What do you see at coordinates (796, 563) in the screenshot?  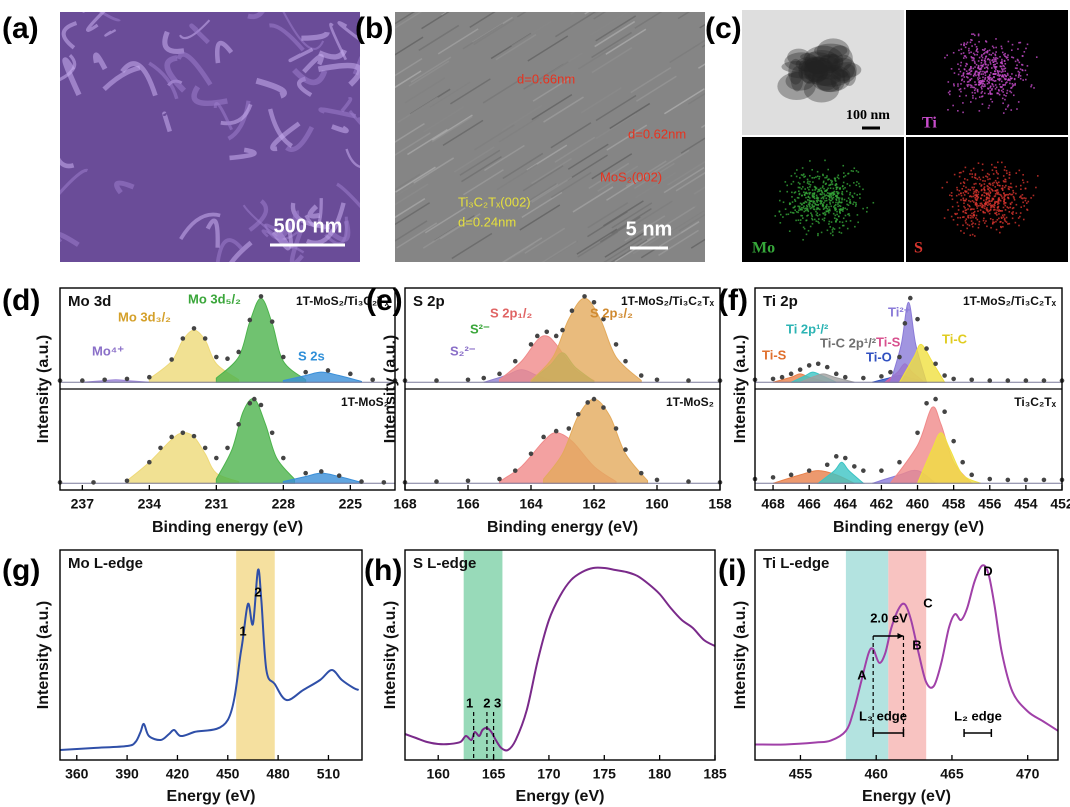 I see `chart-title: Ti L-edge` at bounding box center [796, 563].